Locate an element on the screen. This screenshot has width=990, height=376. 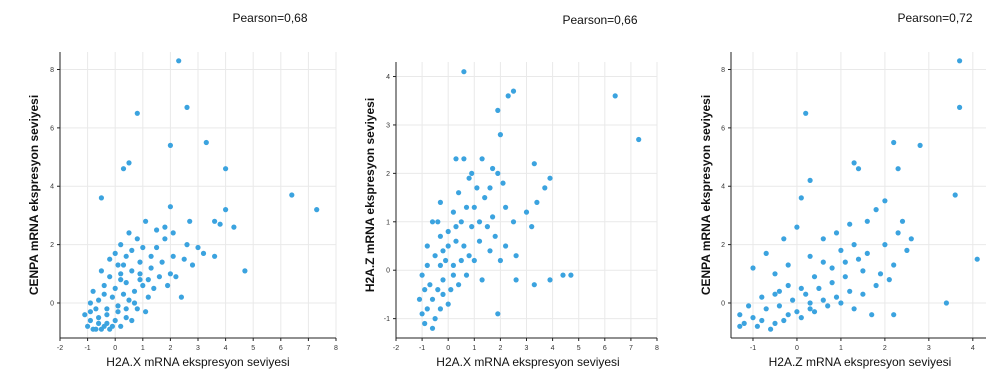
y-tick-label: 6 is located at coordinates (723, 128).